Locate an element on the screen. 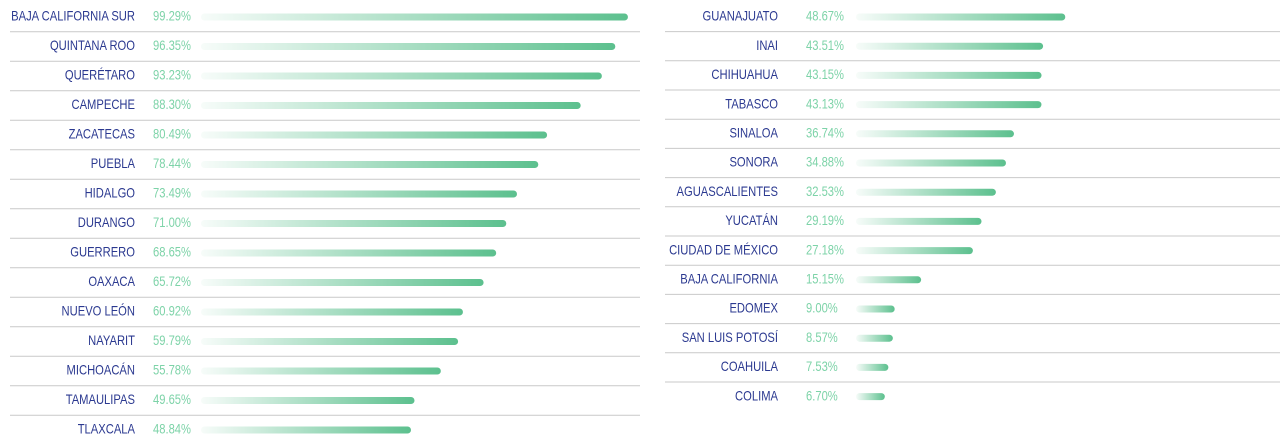 The image size is (1283, 441). value-label: 32.53% is located at coordinates (825, 191).